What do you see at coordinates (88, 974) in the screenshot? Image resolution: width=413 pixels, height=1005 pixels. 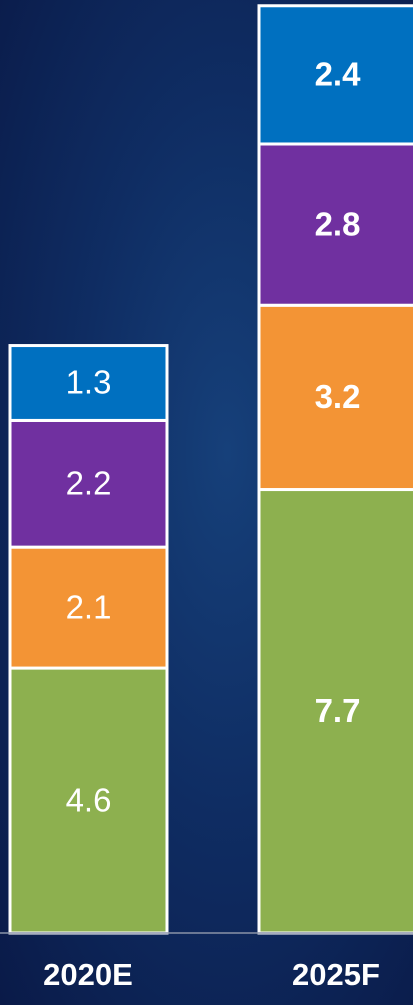 I see `x-tick-label: 2020E` at bounding box center [88, 974].